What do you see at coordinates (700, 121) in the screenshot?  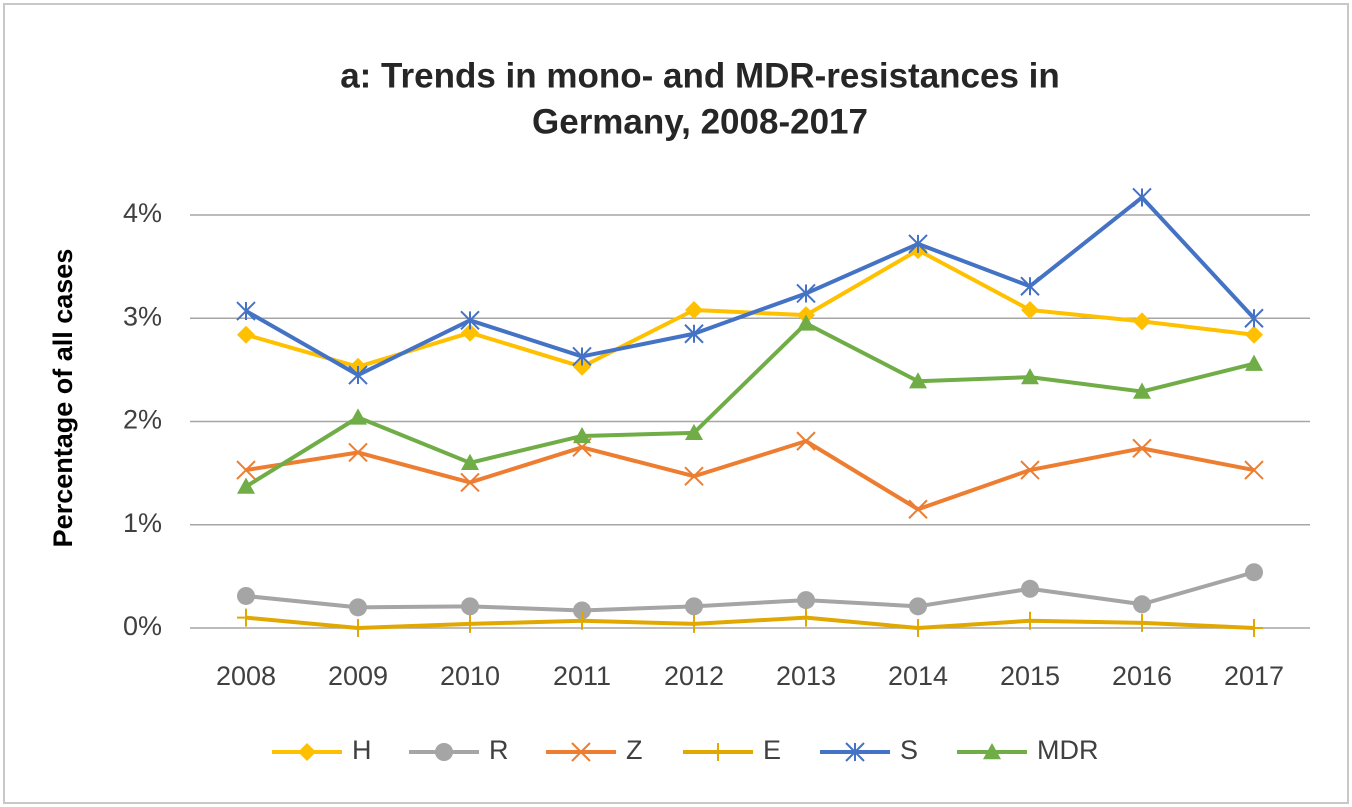 I see `chart-title: Germany, 2008-2017` at bounding box center [700, 121].